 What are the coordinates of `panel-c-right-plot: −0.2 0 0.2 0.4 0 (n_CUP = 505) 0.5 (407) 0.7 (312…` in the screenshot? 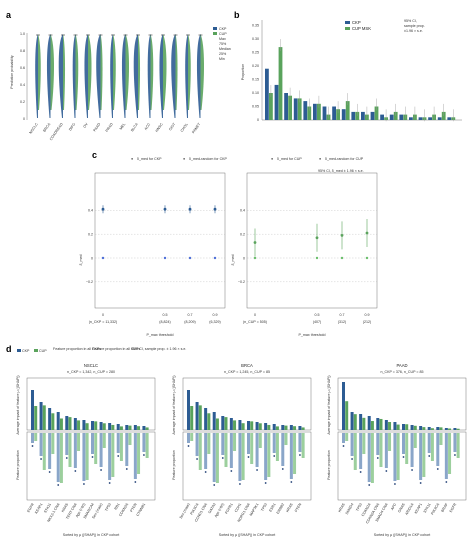 It's located at (307, 266).